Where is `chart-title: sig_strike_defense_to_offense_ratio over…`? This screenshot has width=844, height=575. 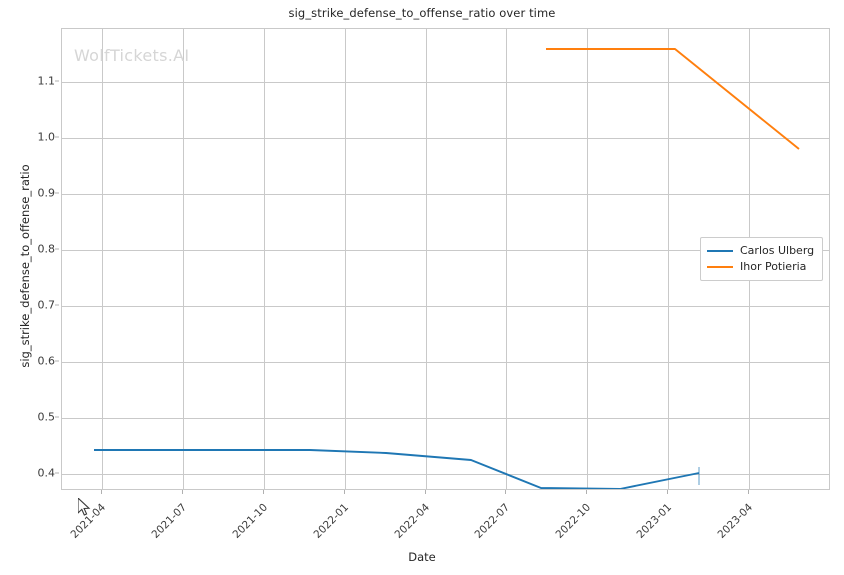 chart-title: sig_strike_defense_to_offense_ratio over… is located at coordinates (422, 13).